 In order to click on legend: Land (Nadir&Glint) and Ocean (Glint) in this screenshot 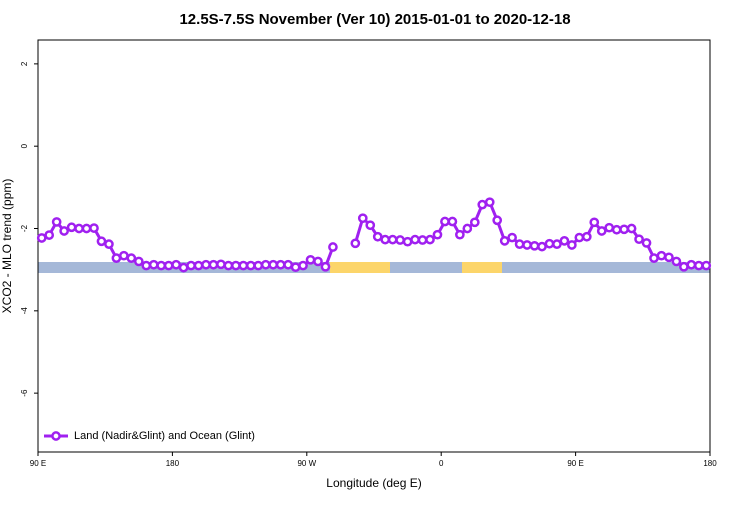, I will do `click(149, 436)`.